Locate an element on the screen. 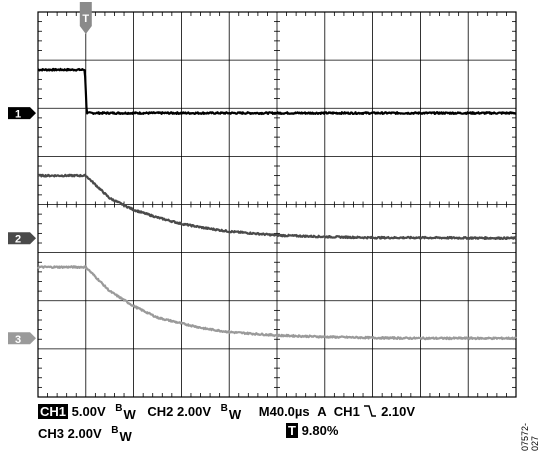 The height and width of the screenshot is (451, 543). ch1-scale: 5.00V is located at coordinates (88, 411).